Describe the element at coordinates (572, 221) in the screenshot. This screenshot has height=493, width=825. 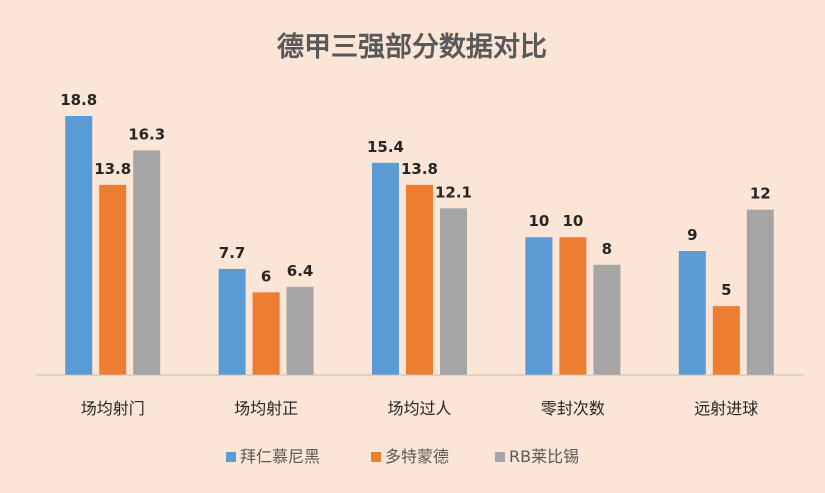
I see `data-label-2-4: 10` at that location.